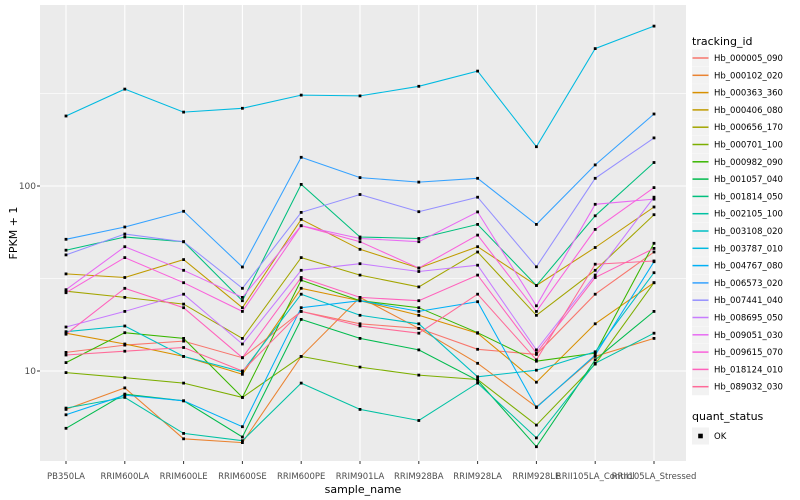  What do you see at coordinates (722, 41) in the screenshot?
I see `legend-title-tracking-id: tracking_id` at bounding box center [722, 41].